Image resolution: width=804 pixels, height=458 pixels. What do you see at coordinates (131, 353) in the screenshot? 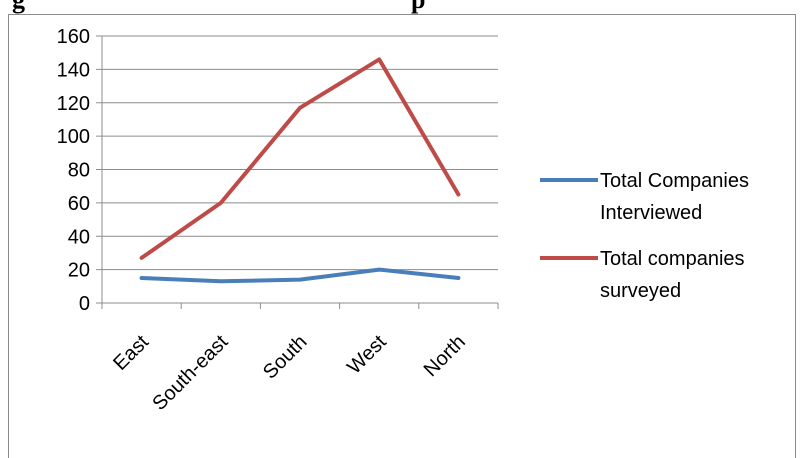
I see `x-tick-label: East` at bounding box center [131, 353].